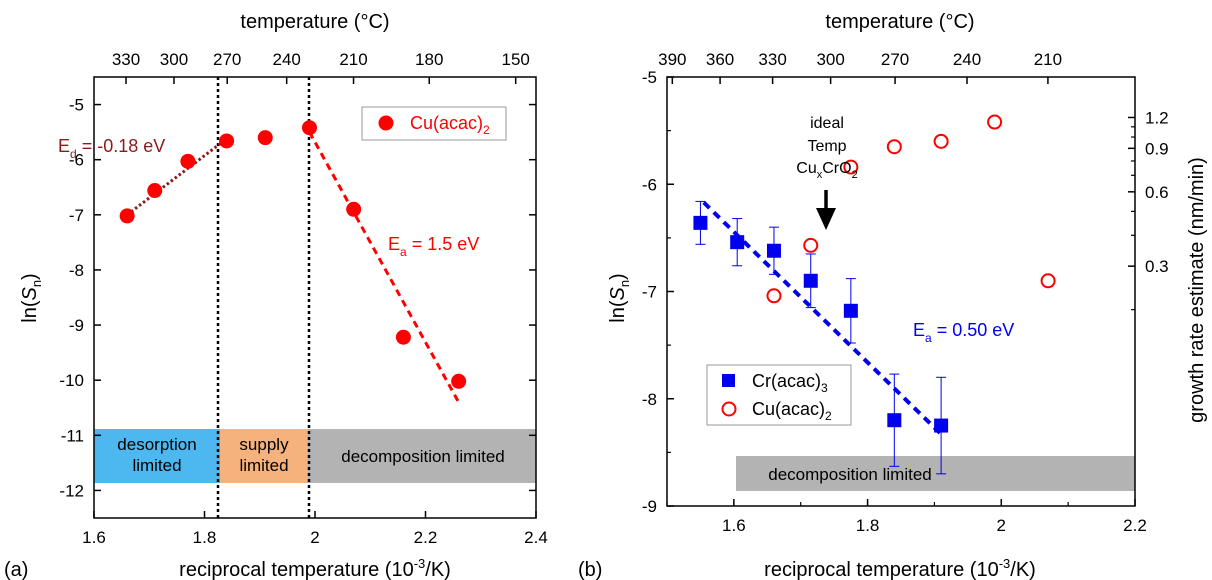 The height and width of the screenshot is (580, 1212). What do you see at coordinates (71, 490) in the screenshot?
I see `a-ytick-label: -12` at bounding box center [71, 490].